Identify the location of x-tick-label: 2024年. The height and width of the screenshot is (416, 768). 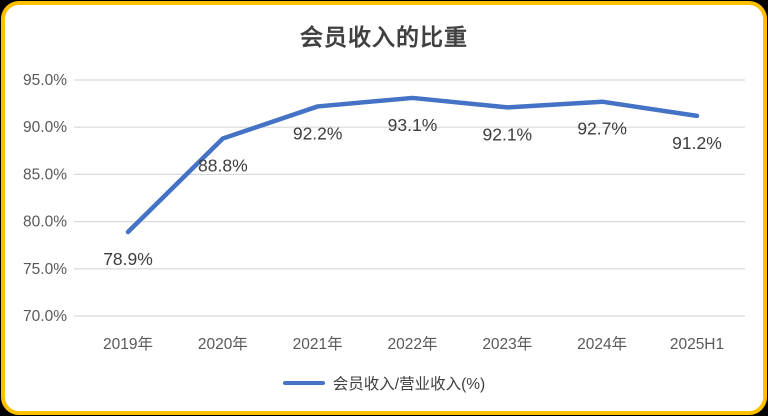
(602, 344).